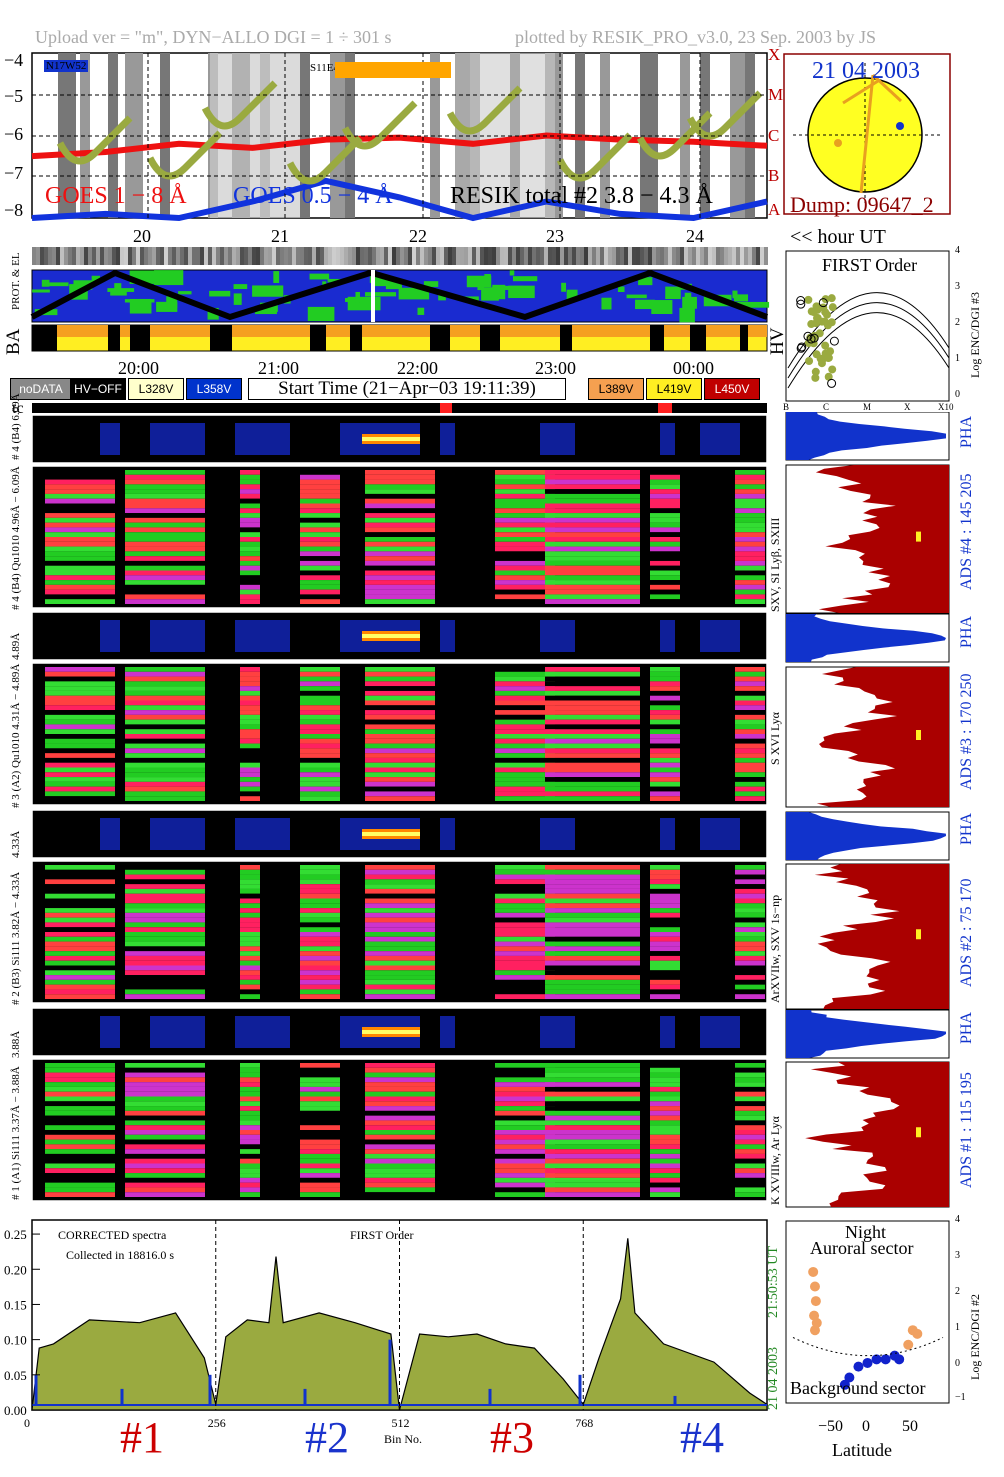 Image resolution: width=1004 pixels, height=1477 pixels. Describe the element at coordinates (867, 407) in the screenshot. I see `fo-xtick-2: M` at that location.